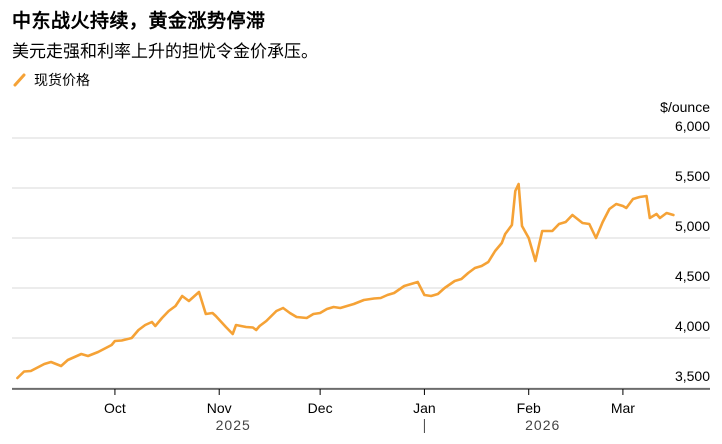 This screenshot has height=444, width=722. Describe the element at coordinates (424, 408) in the screenshot. I see `x-tick-label: Jan` at that location.